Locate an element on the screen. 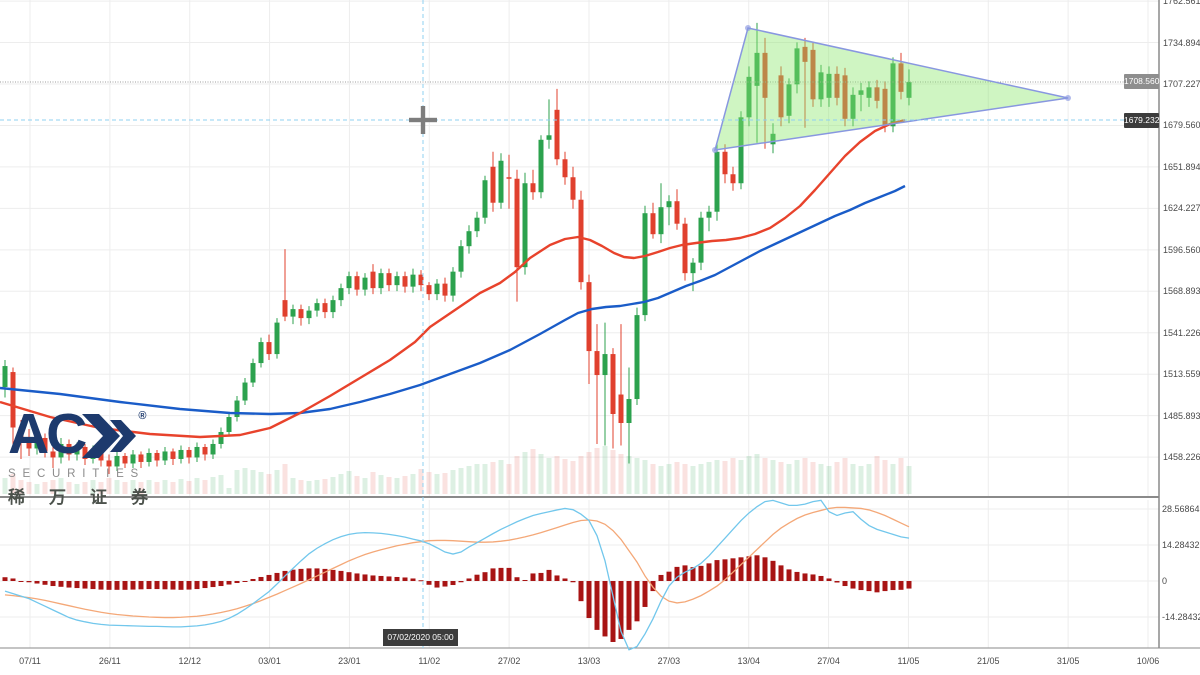  price-axis-label: 1734.894 is located at coordinates (1181, 42).